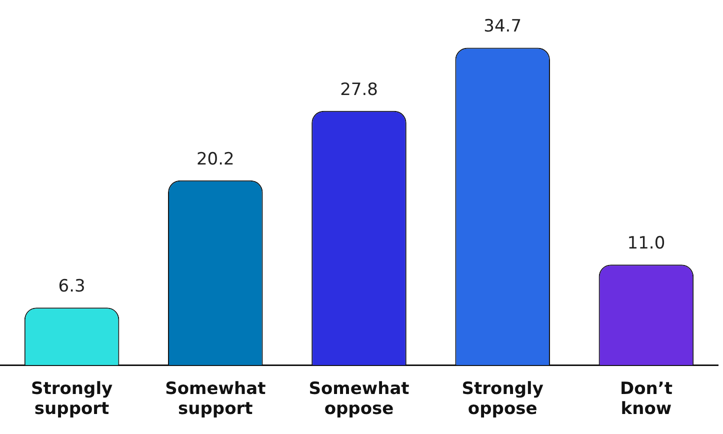 The height and width of the screenshot is (434, 723). I want to click on x-tick-label: Strongly support, so click(71, 399).